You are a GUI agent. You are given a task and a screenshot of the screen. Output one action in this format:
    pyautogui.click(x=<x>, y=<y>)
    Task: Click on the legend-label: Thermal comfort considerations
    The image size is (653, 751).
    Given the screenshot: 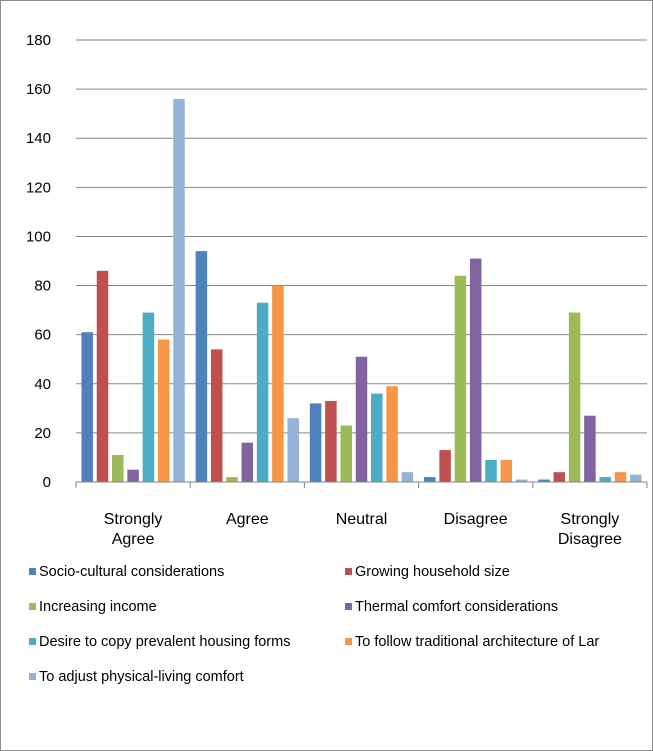 What is the action you would take?
    pyautogui.click(x=456, y=607)
    